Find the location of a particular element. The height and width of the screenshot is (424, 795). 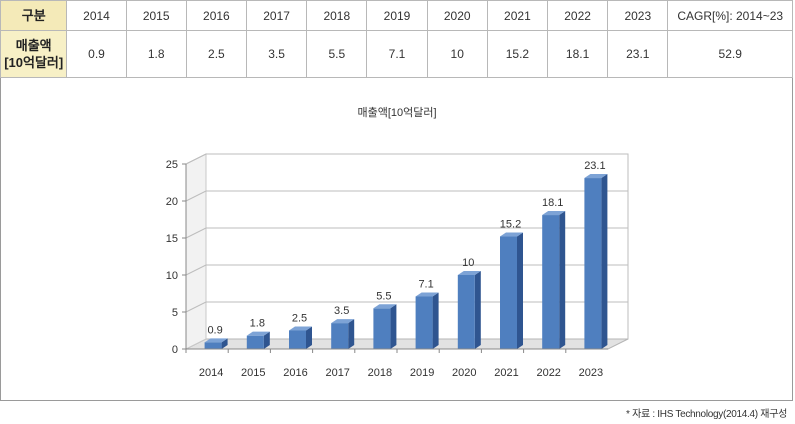

x-tick-label: 2017 is located at coordinates (337, 373).